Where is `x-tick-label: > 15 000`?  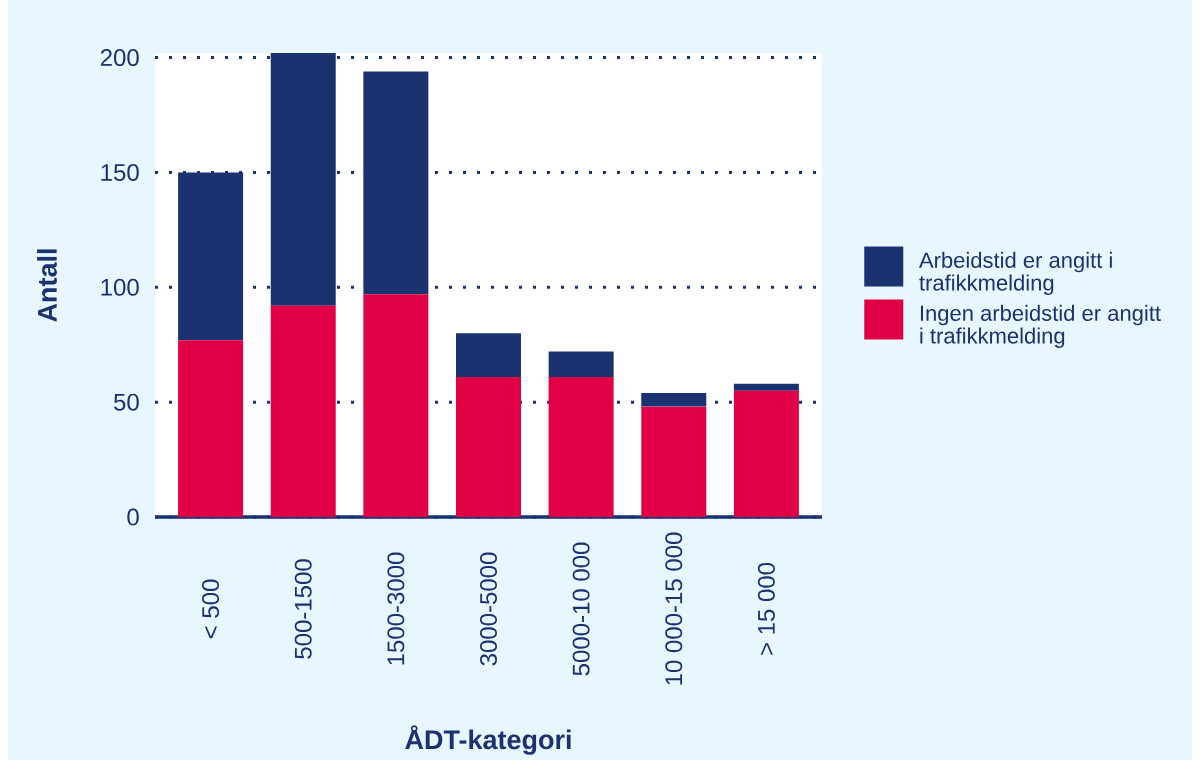
x-tick-label: > 15 000 is located at coordinates (766, 608).